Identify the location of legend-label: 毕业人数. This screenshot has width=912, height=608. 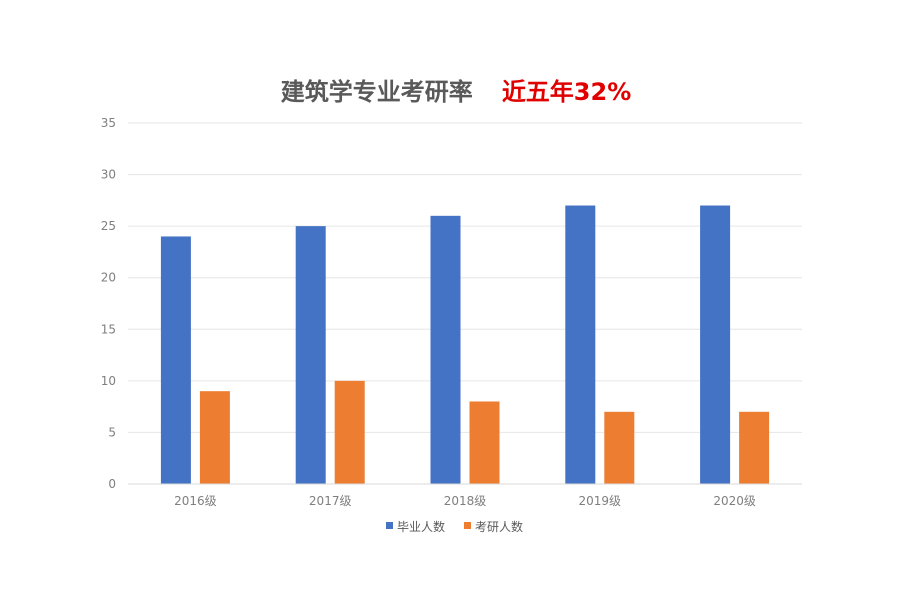
(421, 526).